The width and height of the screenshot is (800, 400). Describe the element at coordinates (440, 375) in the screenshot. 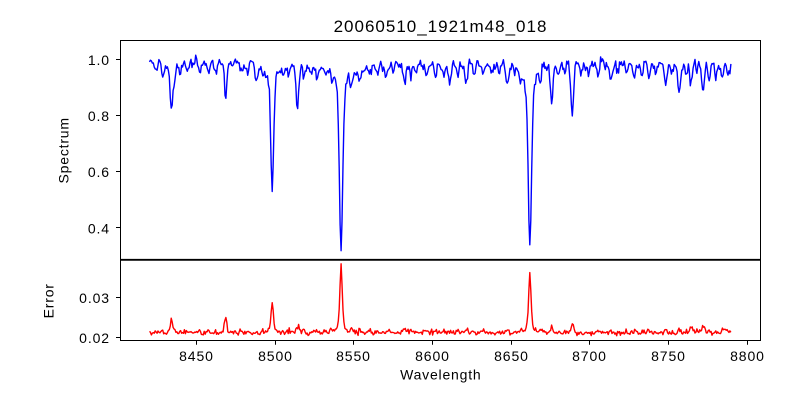

I see `svg-text: Wavelength` at that location.